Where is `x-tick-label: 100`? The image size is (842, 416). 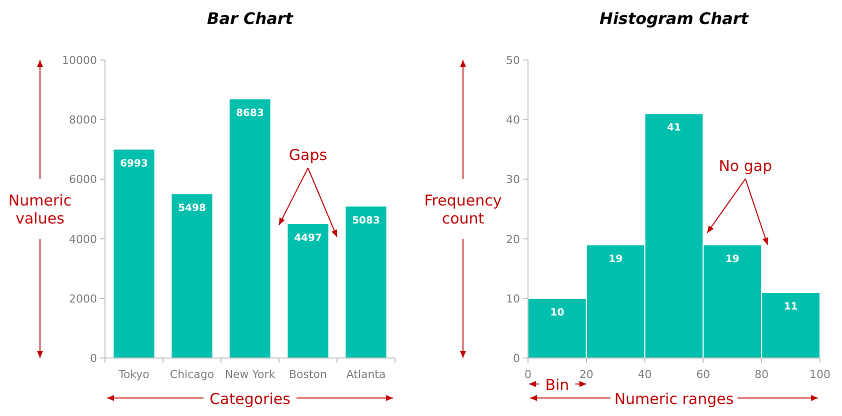 x-tick-label: 100 is located at coordinates (820, 374).